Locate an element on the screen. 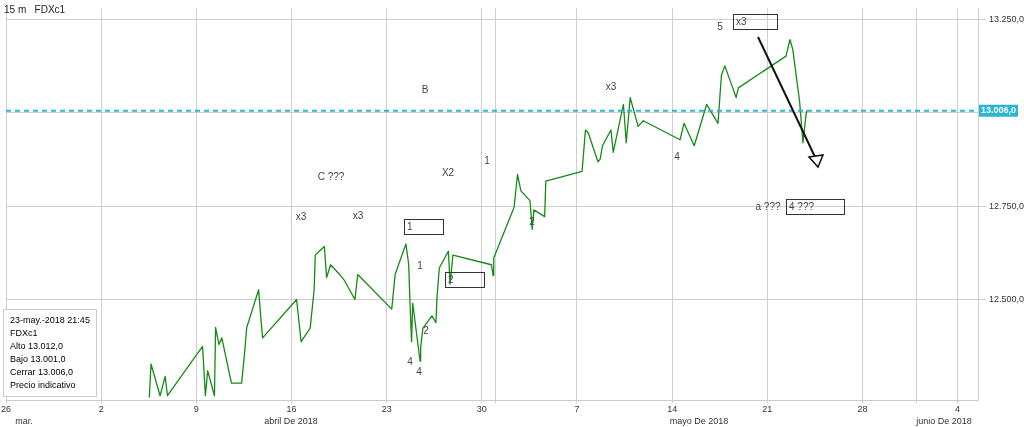 The height and width of the screenshot is (427, 1024). annotation: a ??? is located at coordinates (768, 207).